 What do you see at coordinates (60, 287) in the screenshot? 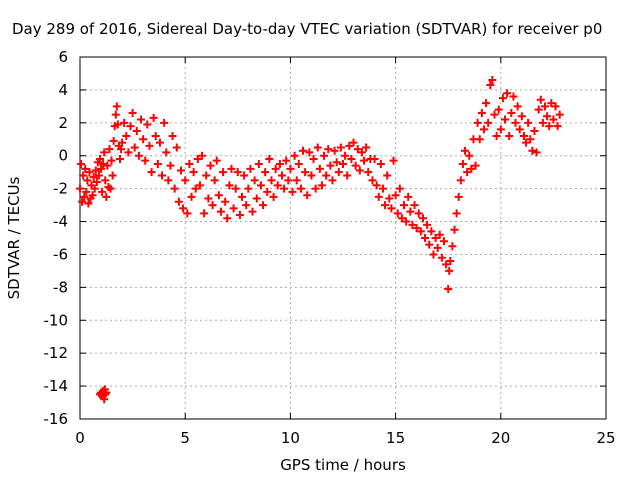
I see `y-tick-label: -8` at bounding box center [60, 287].